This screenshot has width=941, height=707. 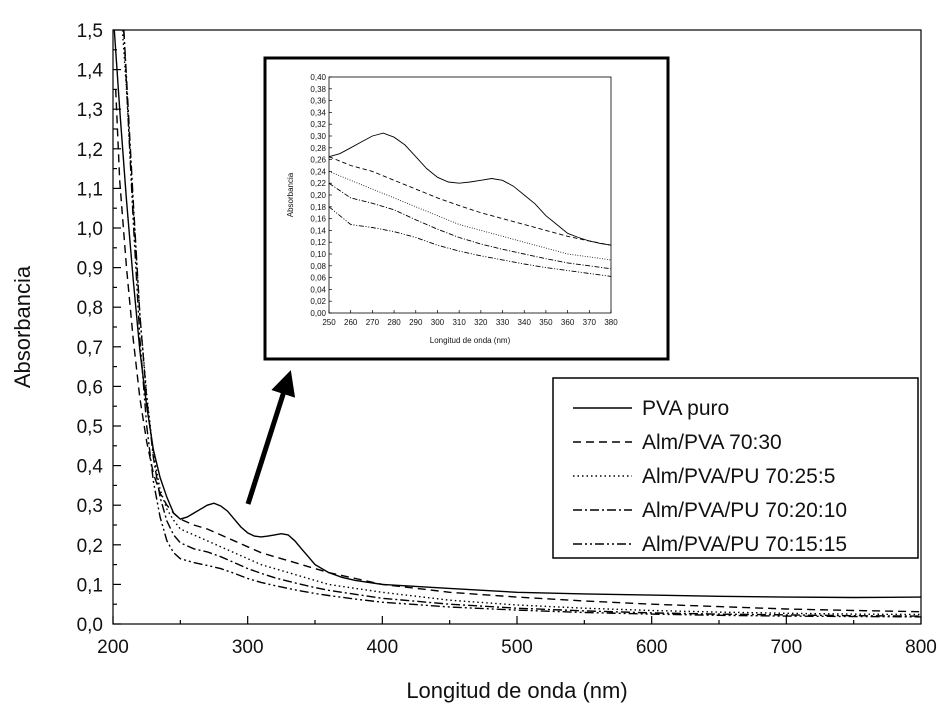 I want to click on inset-y-tick-label: 0,34, so click(x=318, y=112).